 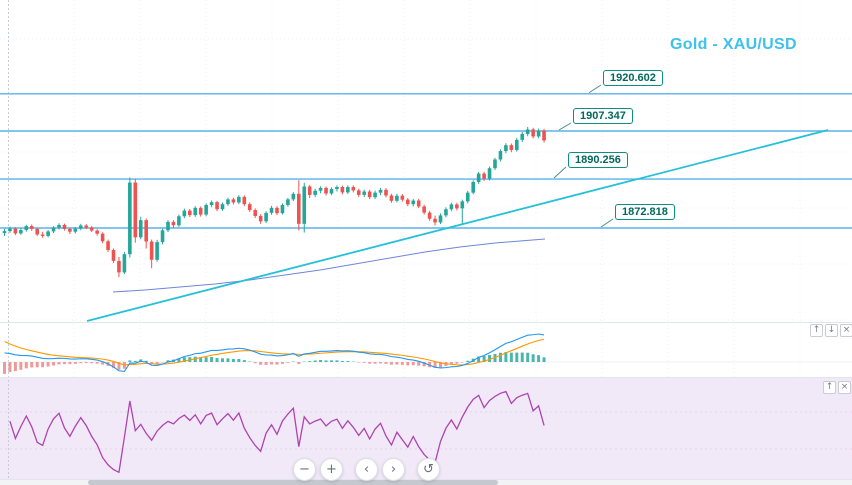 I want to click on oscillator-pane-close-button: ×, so click(x=844, y=387).